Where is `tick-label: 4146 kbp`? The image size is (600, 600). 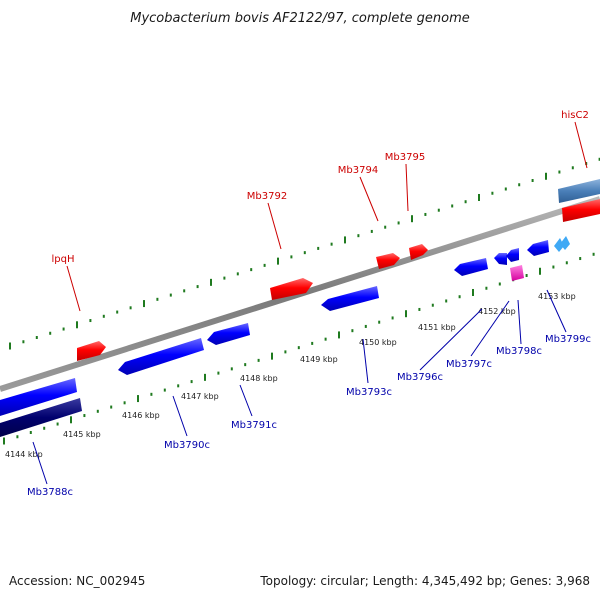
tick-label: 4146 kbp is located at coordinates (141, 415).